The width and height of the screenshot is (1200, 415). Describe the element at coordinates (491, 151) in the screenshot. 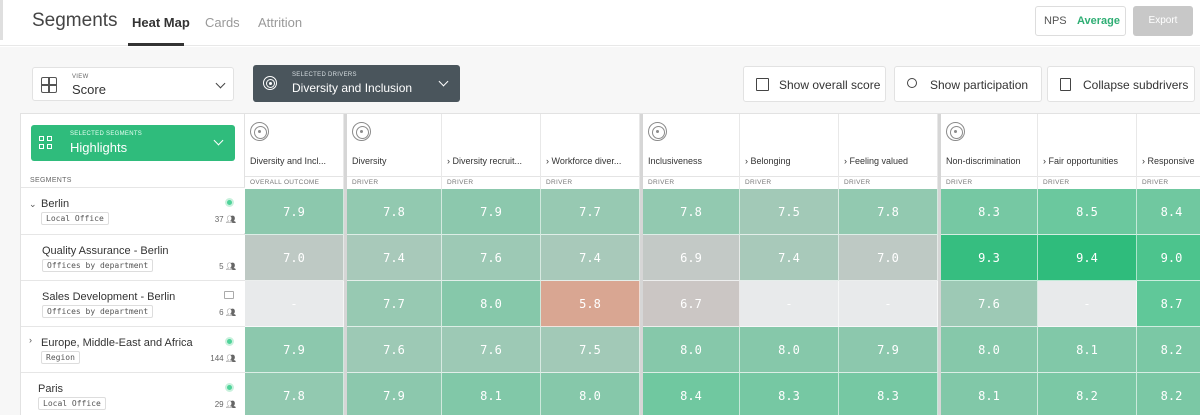

I see `column-header: › Diversity recruit... DRIVER` at that location.